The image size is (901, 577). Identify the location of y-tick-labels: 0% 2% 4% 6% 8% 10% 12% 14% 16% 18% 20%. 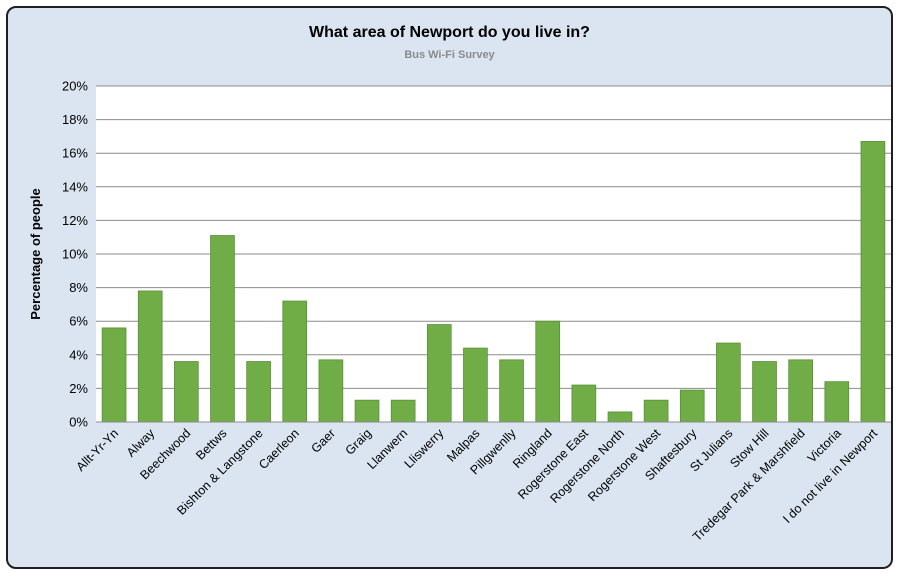
(75, 254).